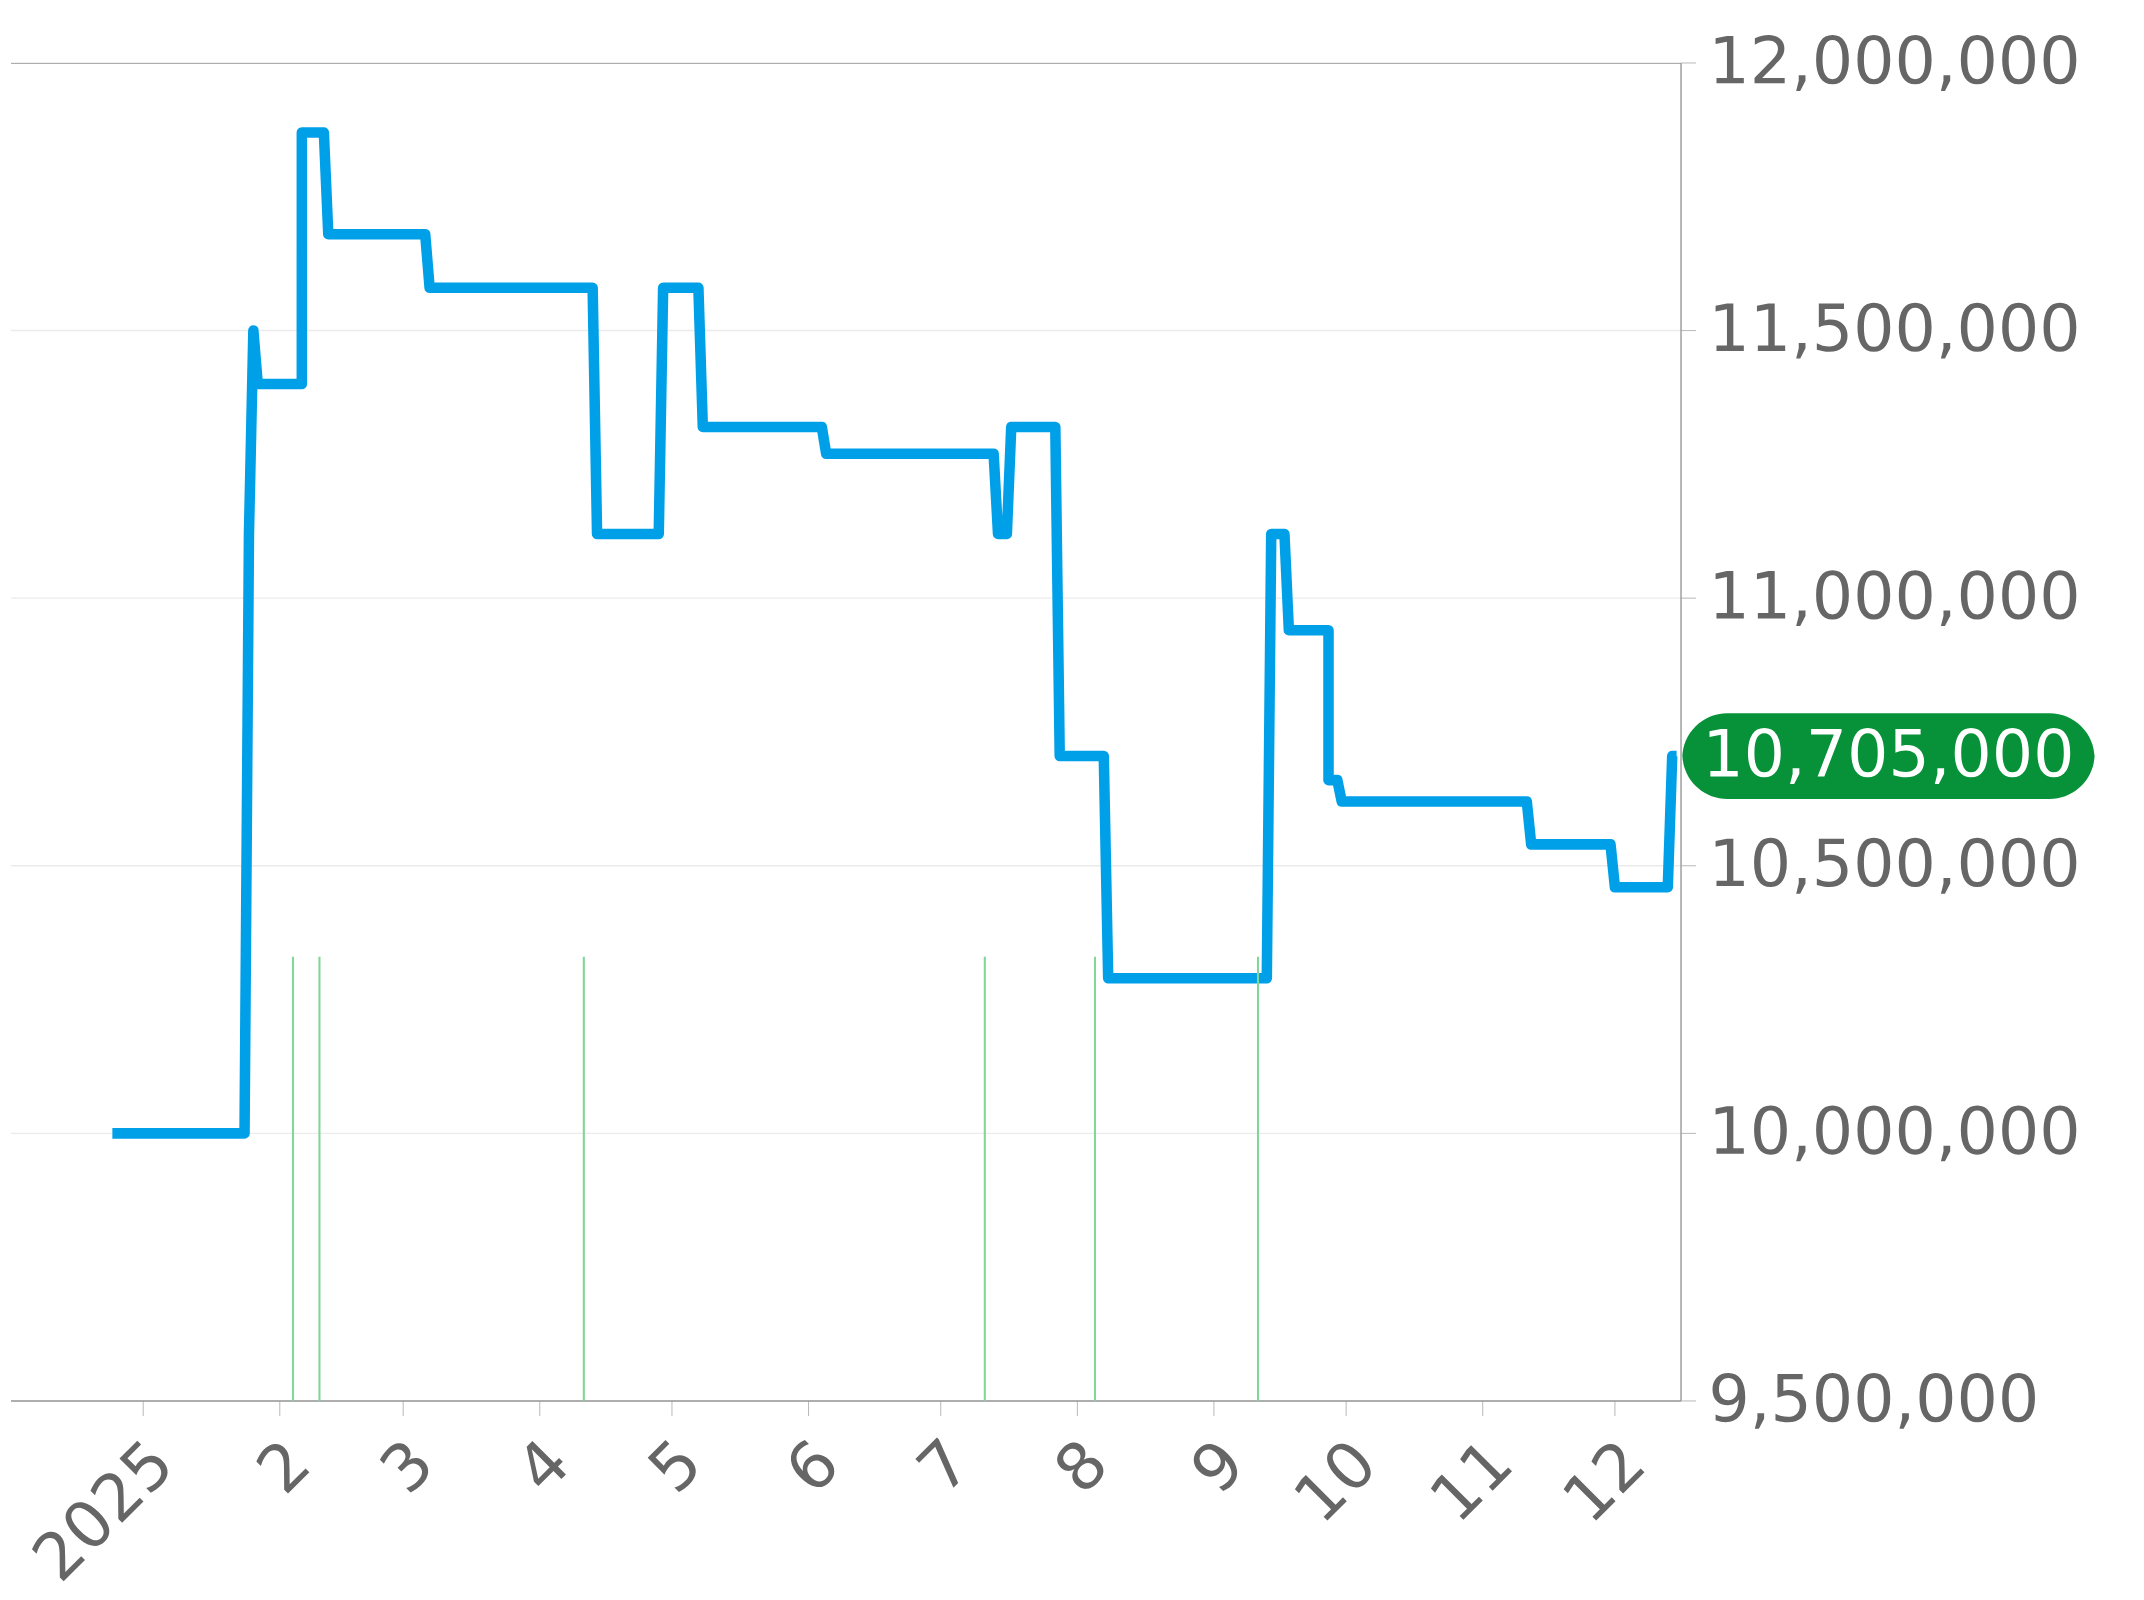 The width and height of the screenshot is (2144, 1600). What do you see at coordinates (671, 1466) in the screenshot?
I see `x-tick-label: 5` at bounding box center [671, 1466].